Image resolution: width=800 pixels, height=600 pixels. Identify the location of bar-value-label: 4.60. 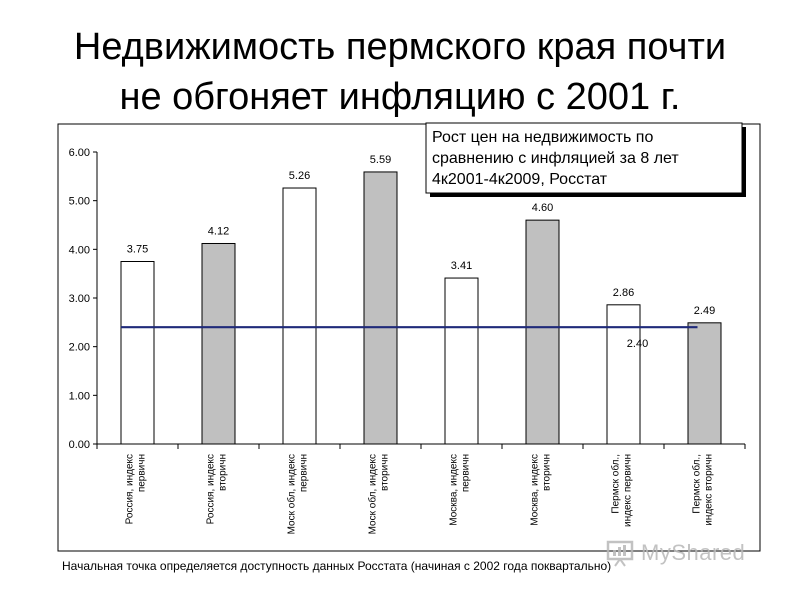
(542, 208).